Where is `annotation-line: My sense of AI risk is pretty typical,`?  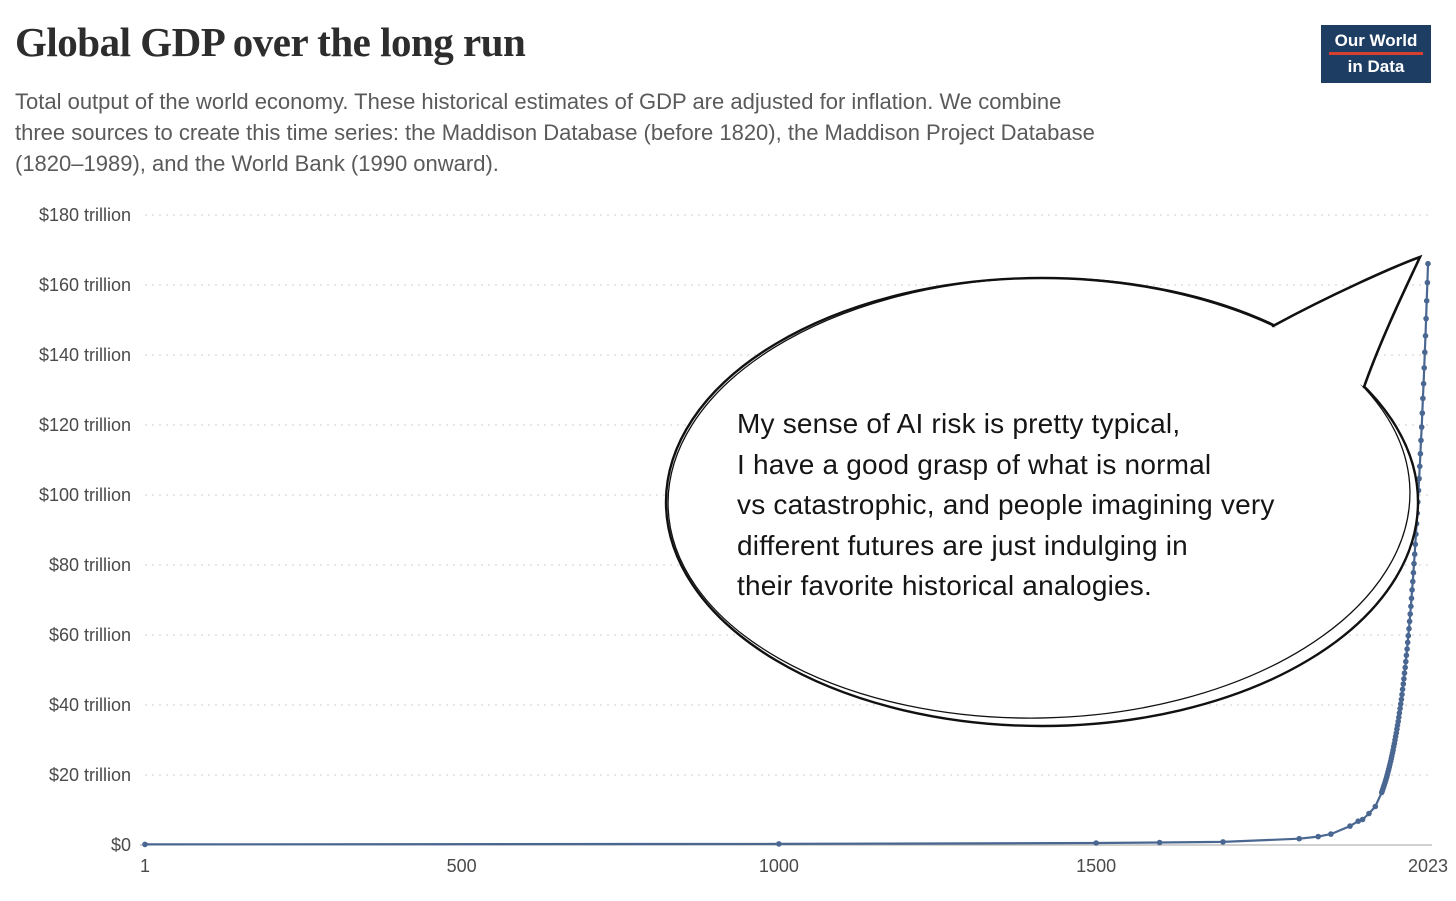 annotation-line: My sense of AI risk is pretty typical, is located at coordinates (959, 423).